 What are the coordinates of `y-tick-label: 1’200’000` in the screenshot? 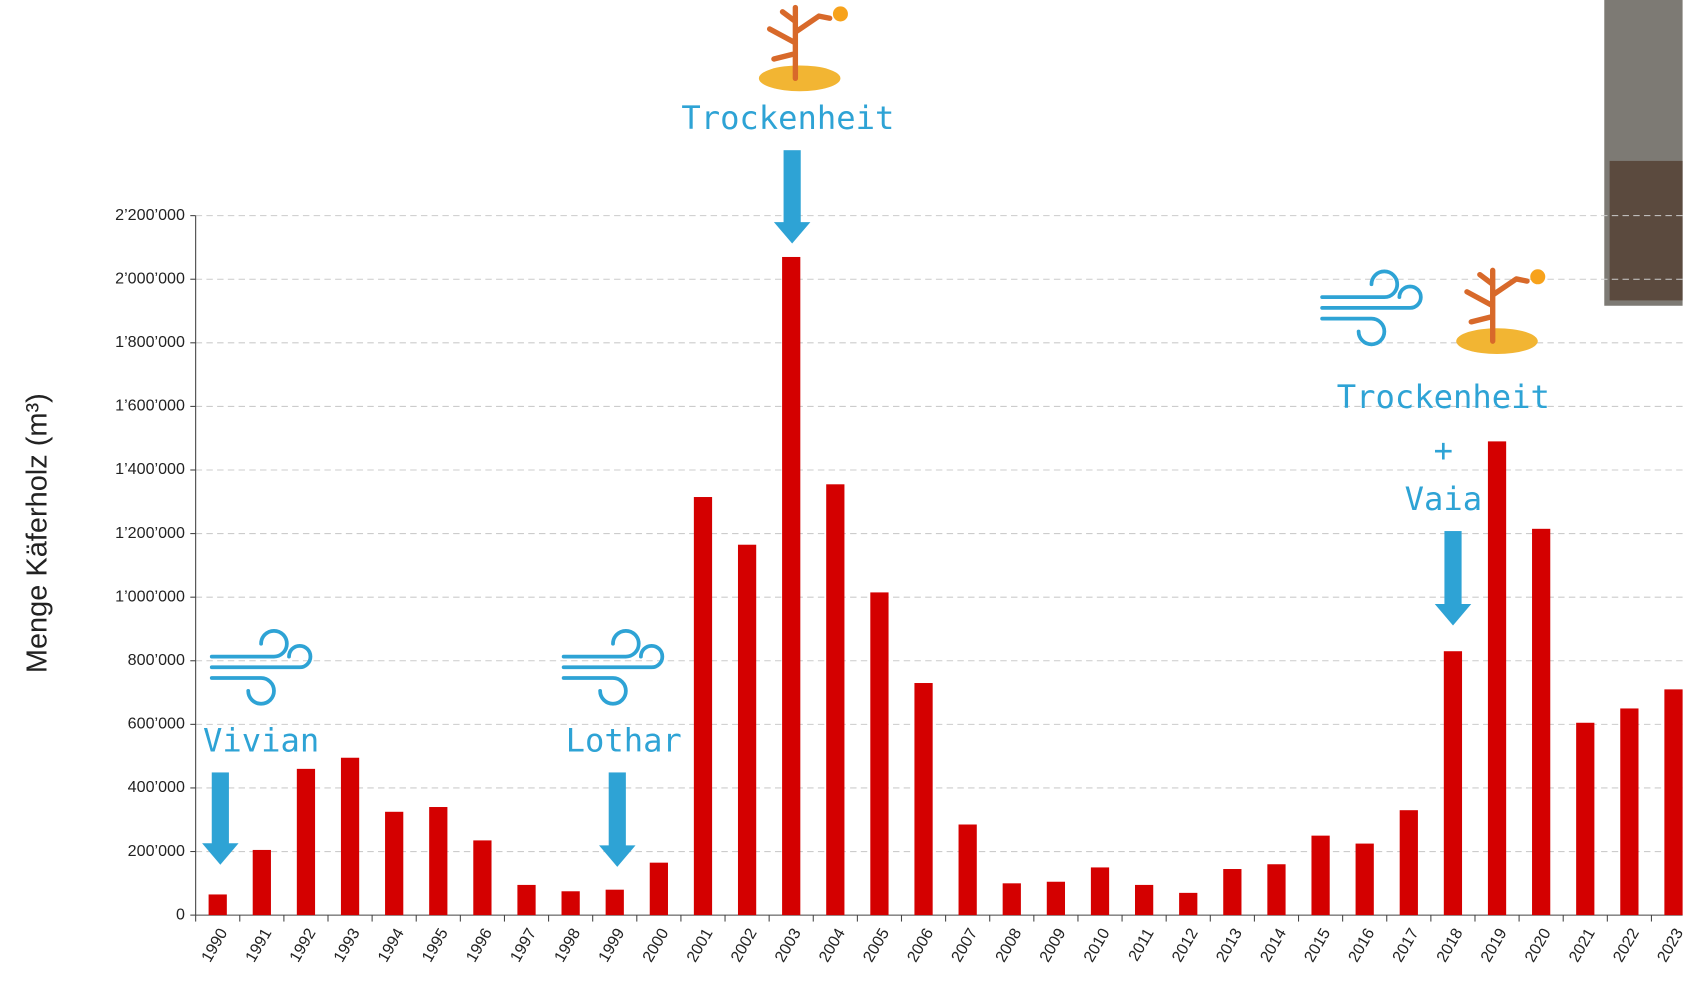 It's located at (150, 533).